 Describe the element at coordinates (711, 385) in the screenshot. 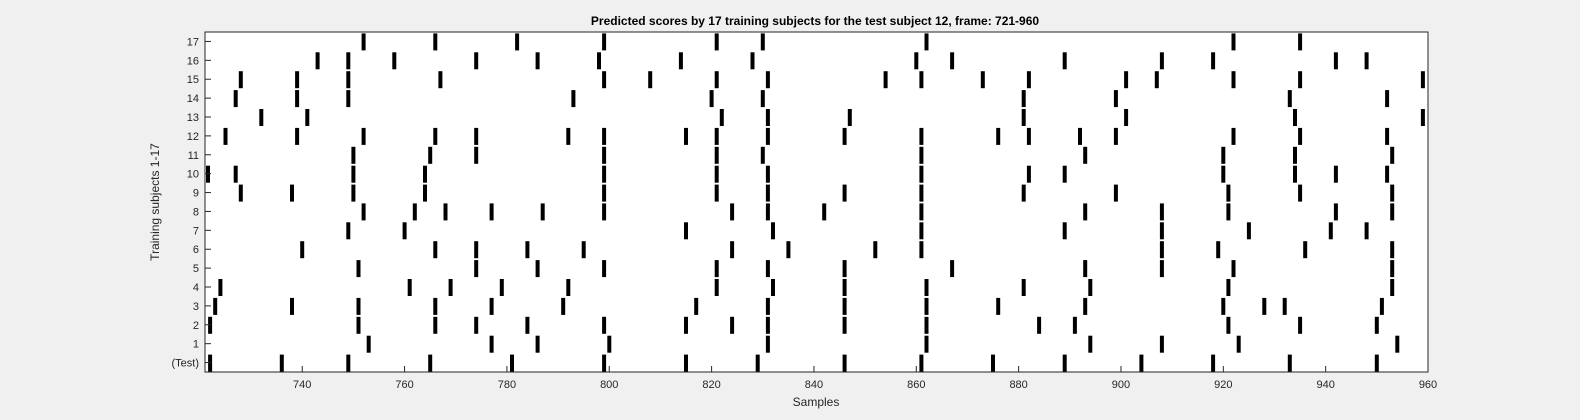

I see `x-tick-label: 820` at that location.